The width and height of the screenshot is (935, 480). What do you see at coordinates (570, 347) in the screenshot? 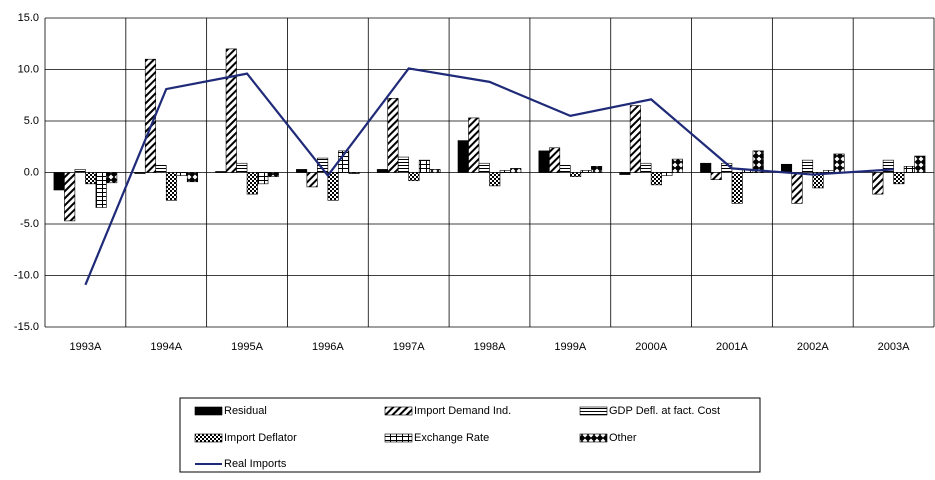
I see `x-tick-label: 1999A` at bounding box center [570, 347].